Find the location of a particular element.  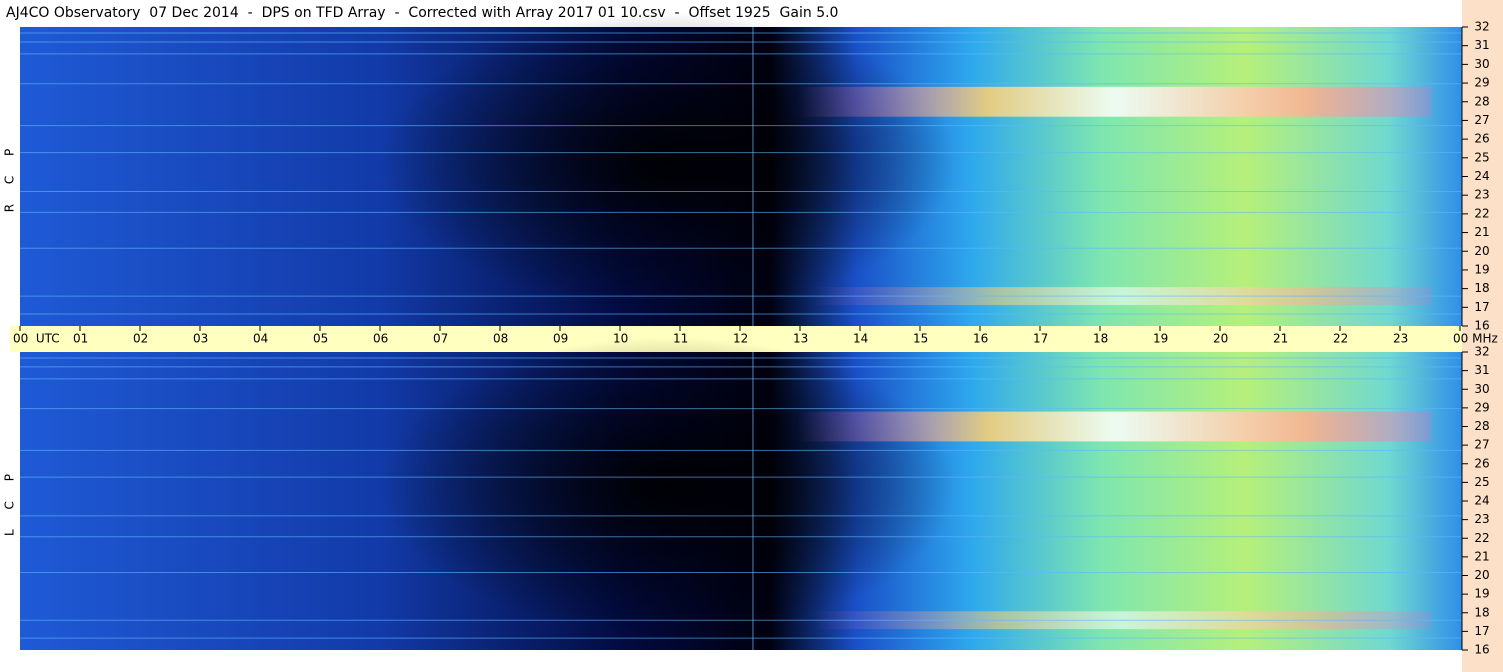

x-tick-label: 03 is located at coordinates (200, 339).